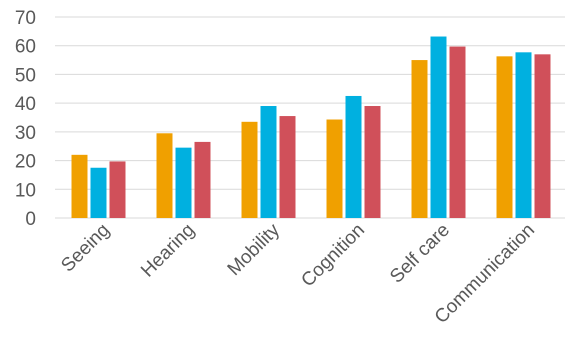  Describe the element at coordinates (25, 75) in the screenshot. I see `y-tick-label: 50` at that location.